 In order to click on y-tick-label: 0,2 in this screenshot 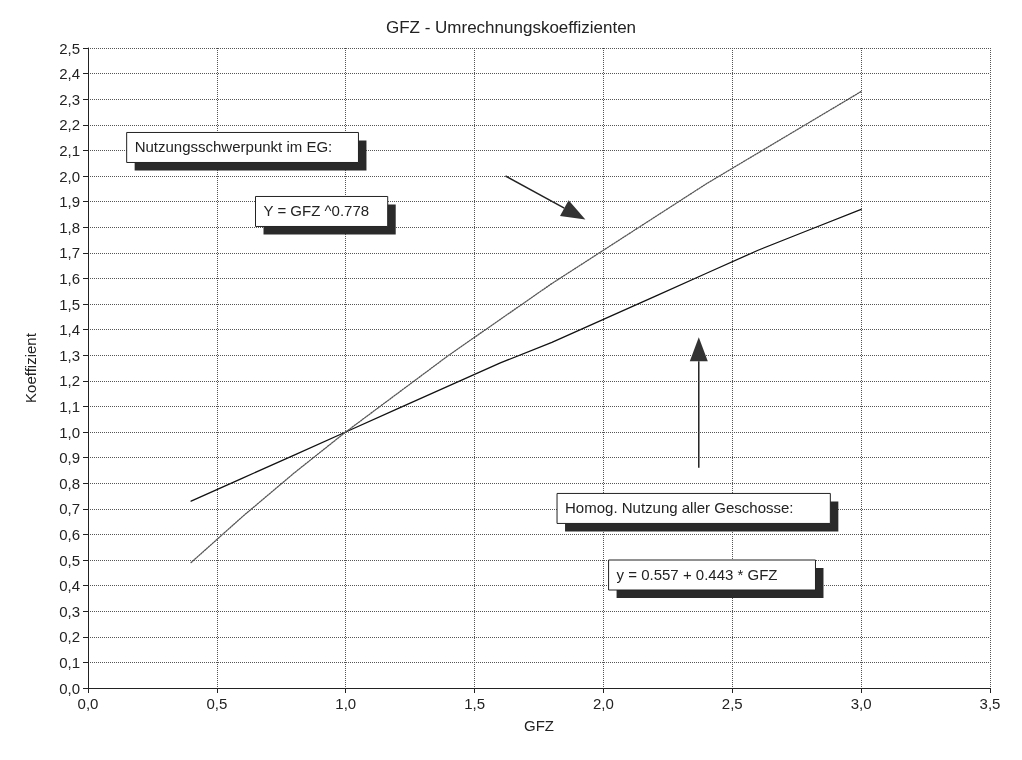, I will do `click(69, 637)`.